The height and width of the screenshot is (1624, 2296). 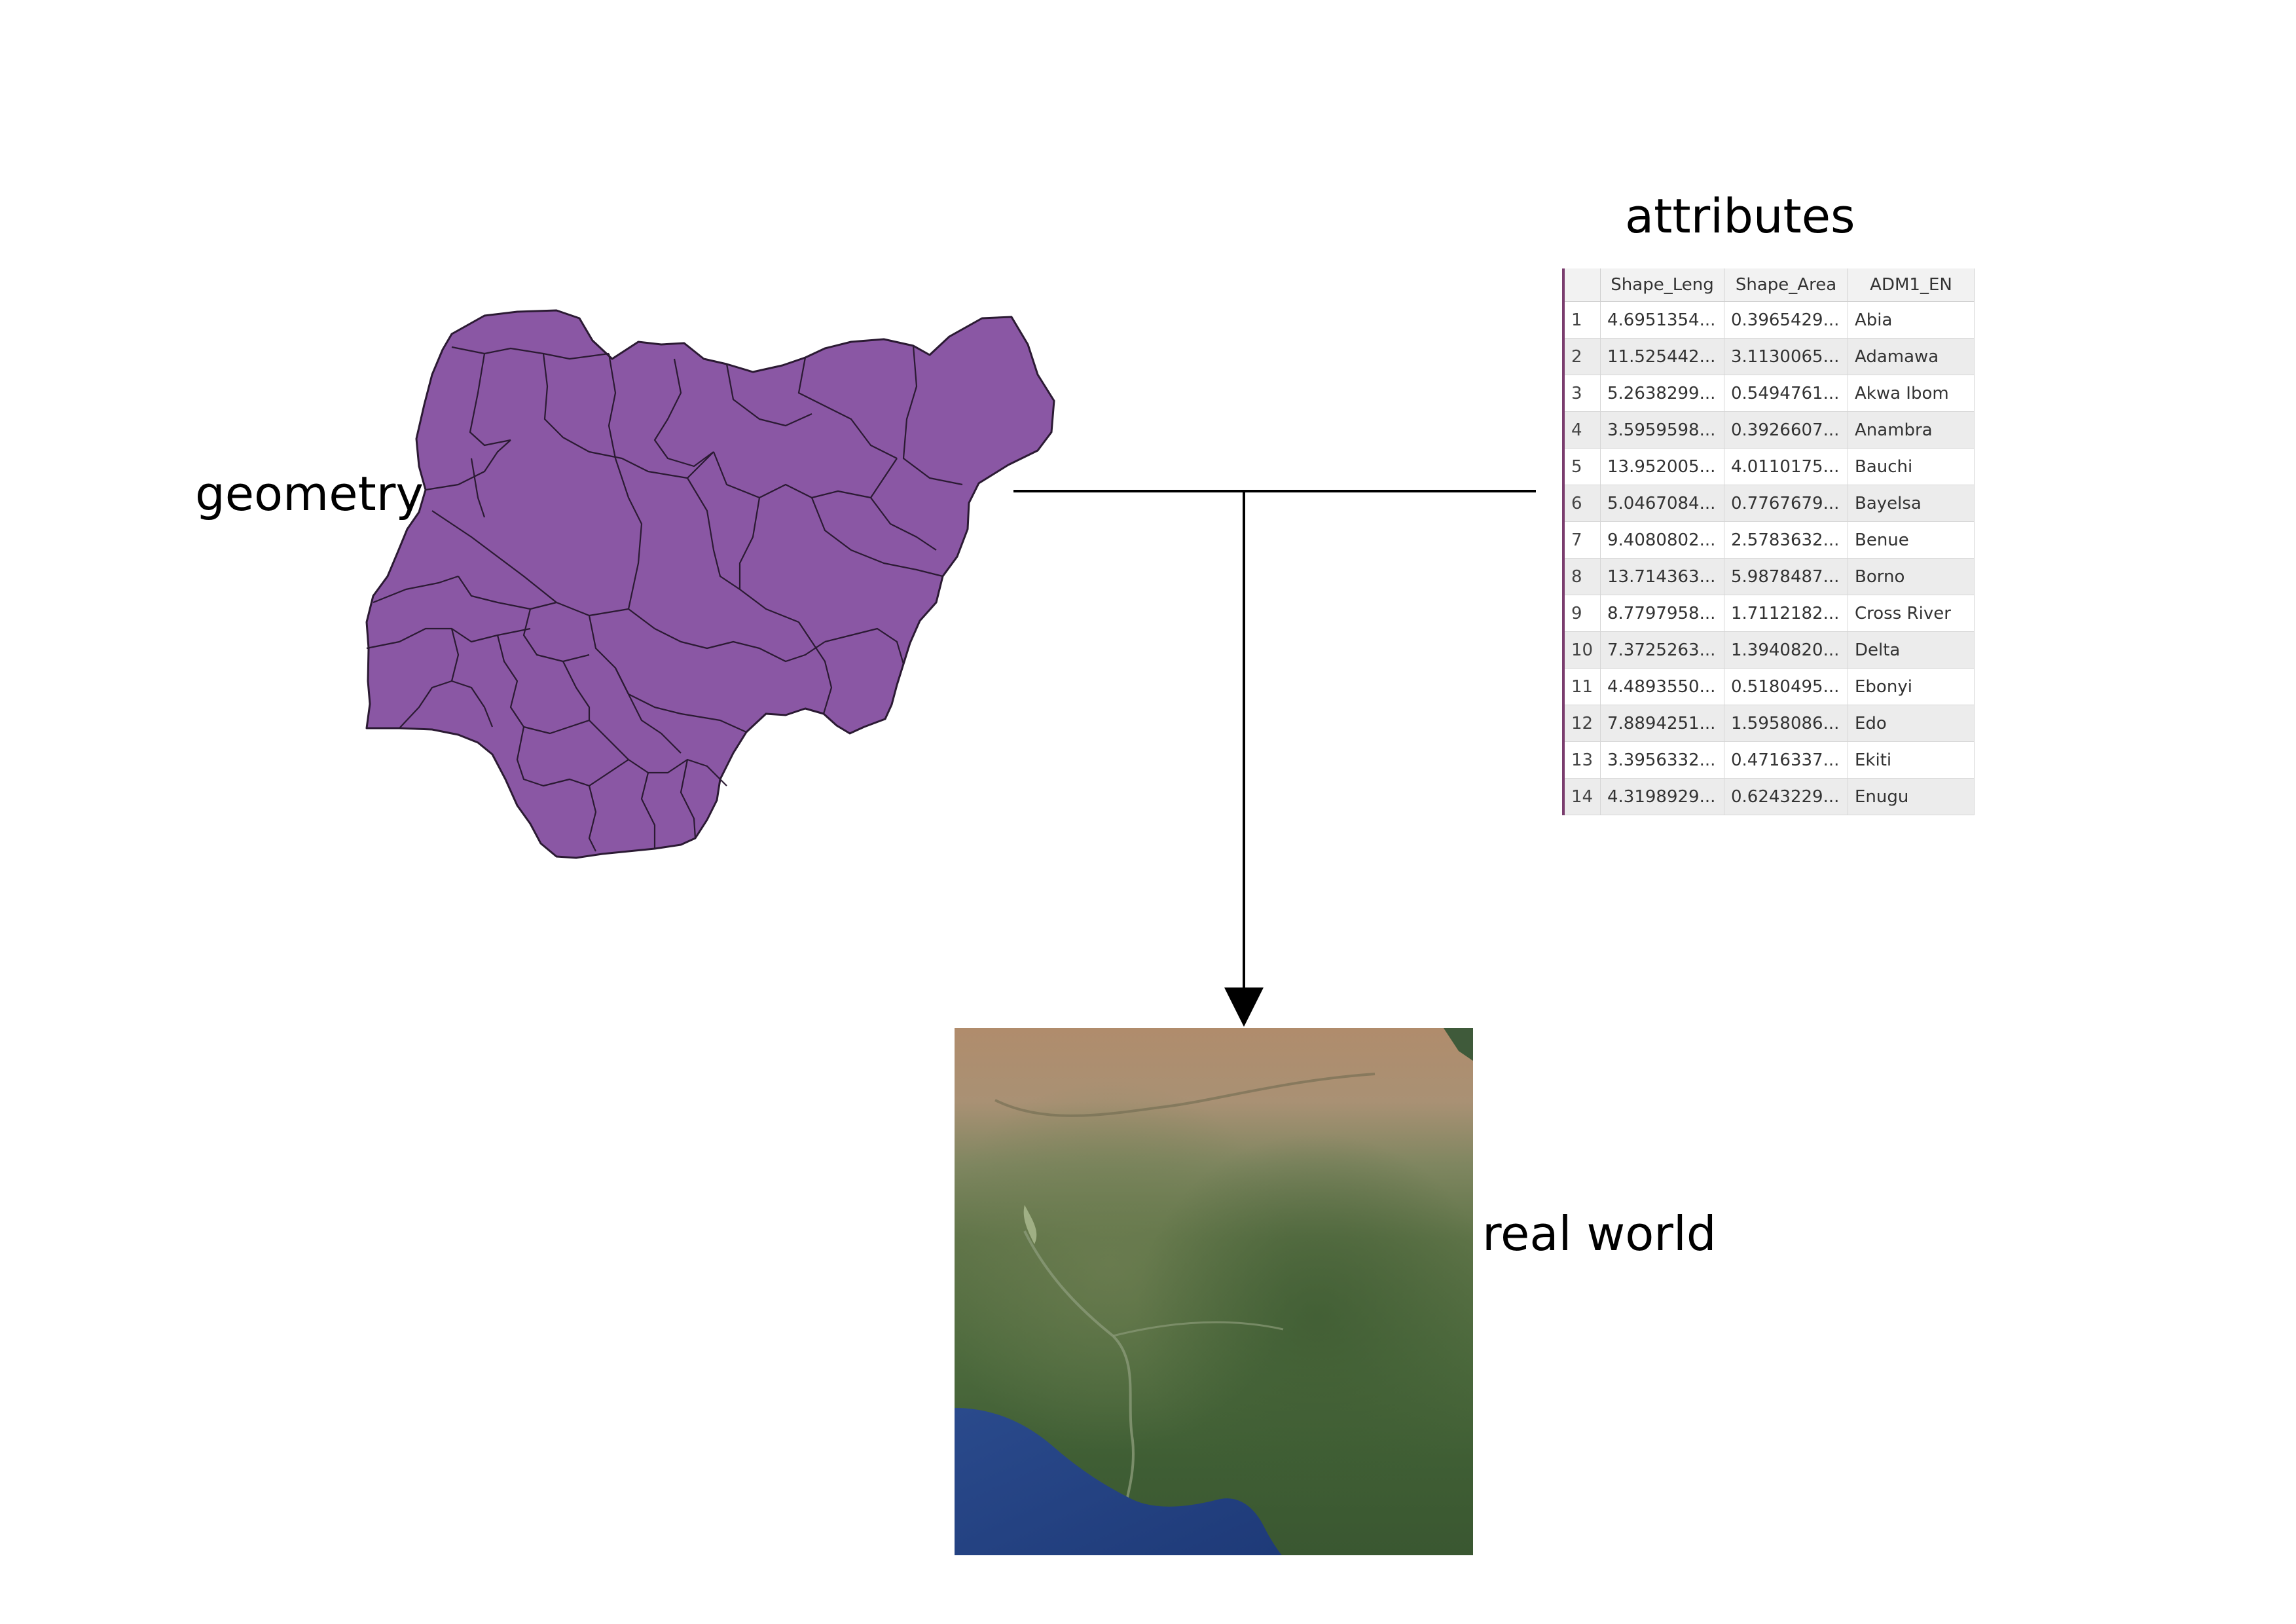 I want to click on row-number: 10, so click(x=1582, y=650).